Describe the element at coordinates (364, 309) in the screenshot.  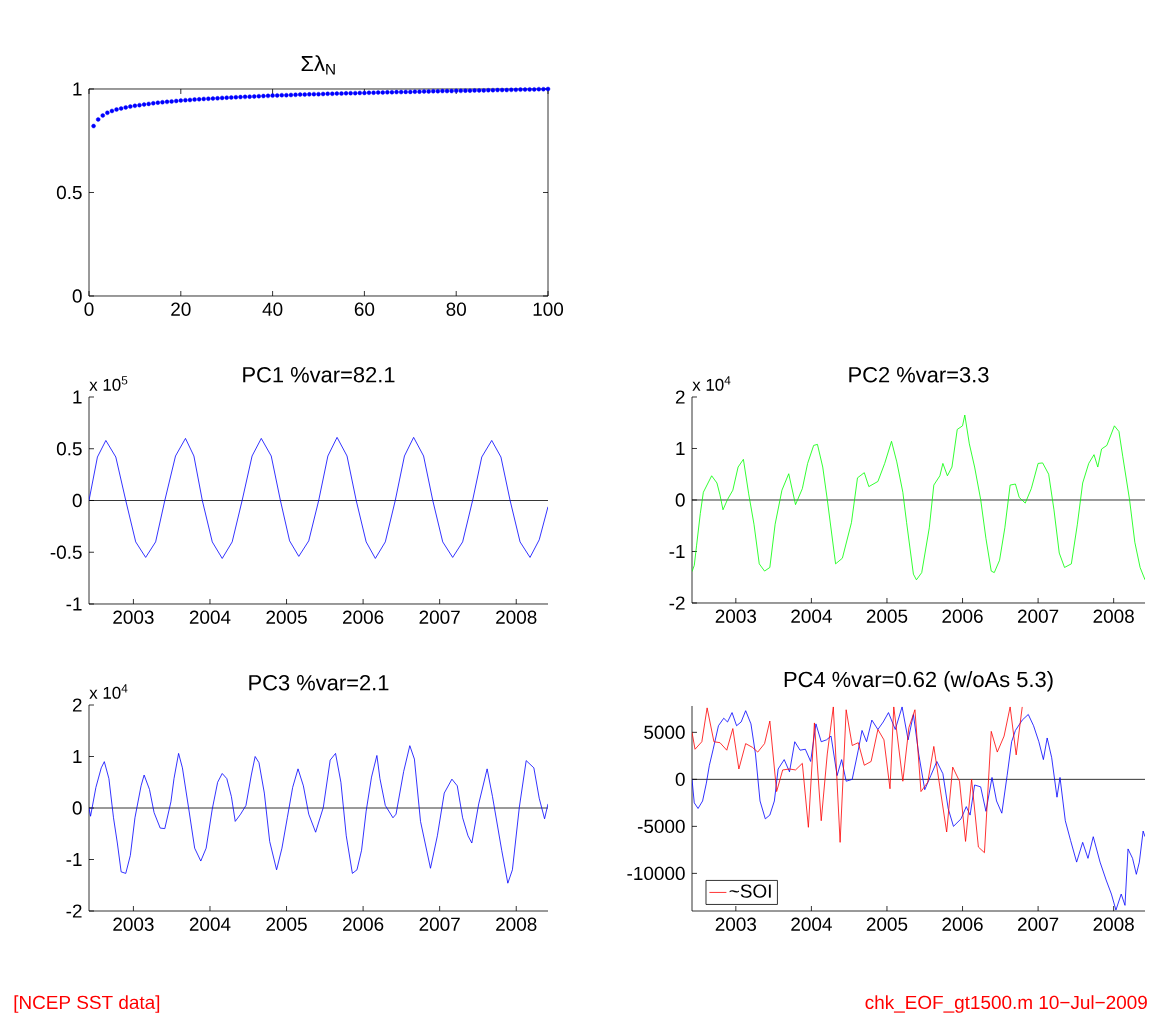
I see `x-tick-label: 60` at that location.